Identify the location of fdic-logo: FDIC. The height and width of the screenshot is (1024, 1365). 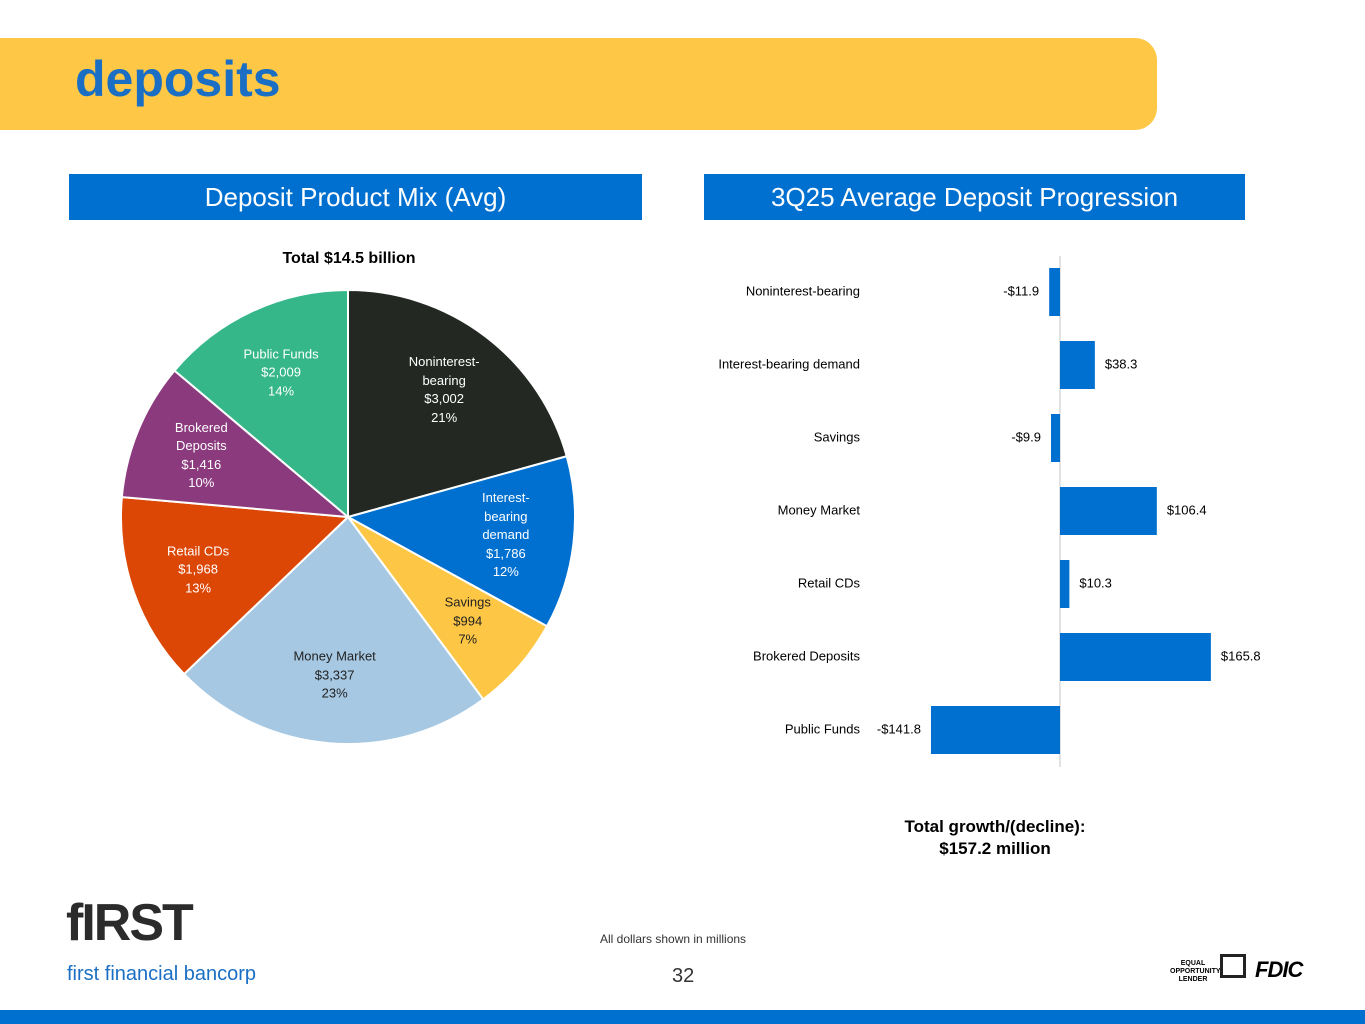
(1279, 969).